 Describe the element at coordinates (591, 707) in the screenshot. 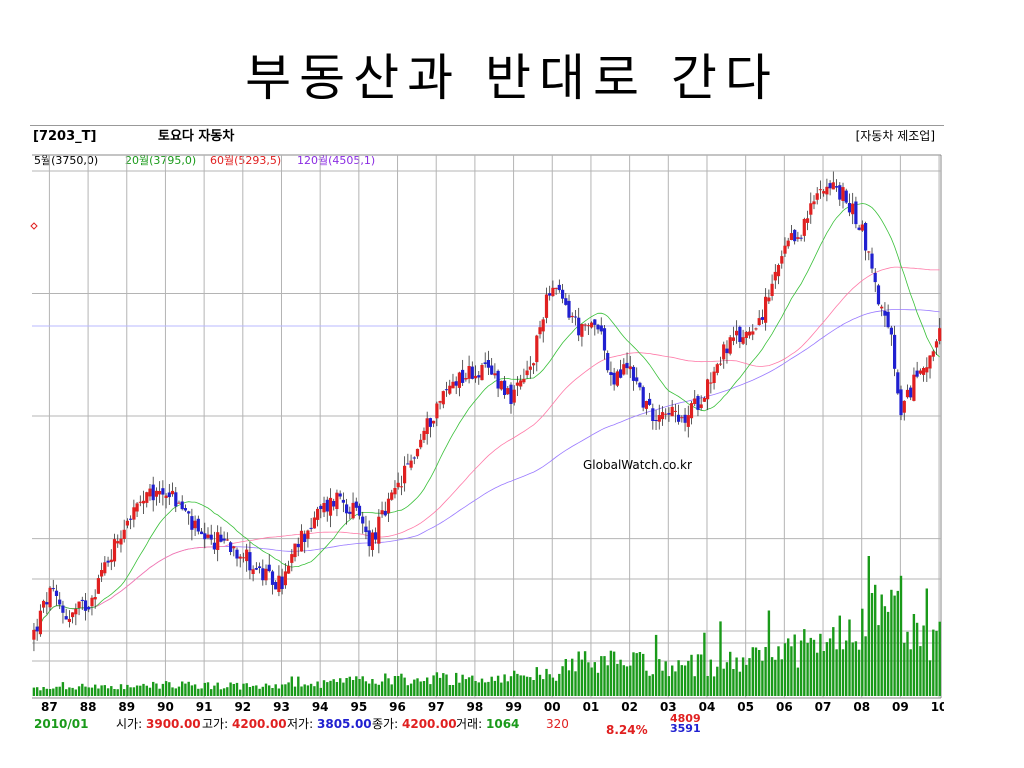

I see `x-tick-label: 01` at that location.